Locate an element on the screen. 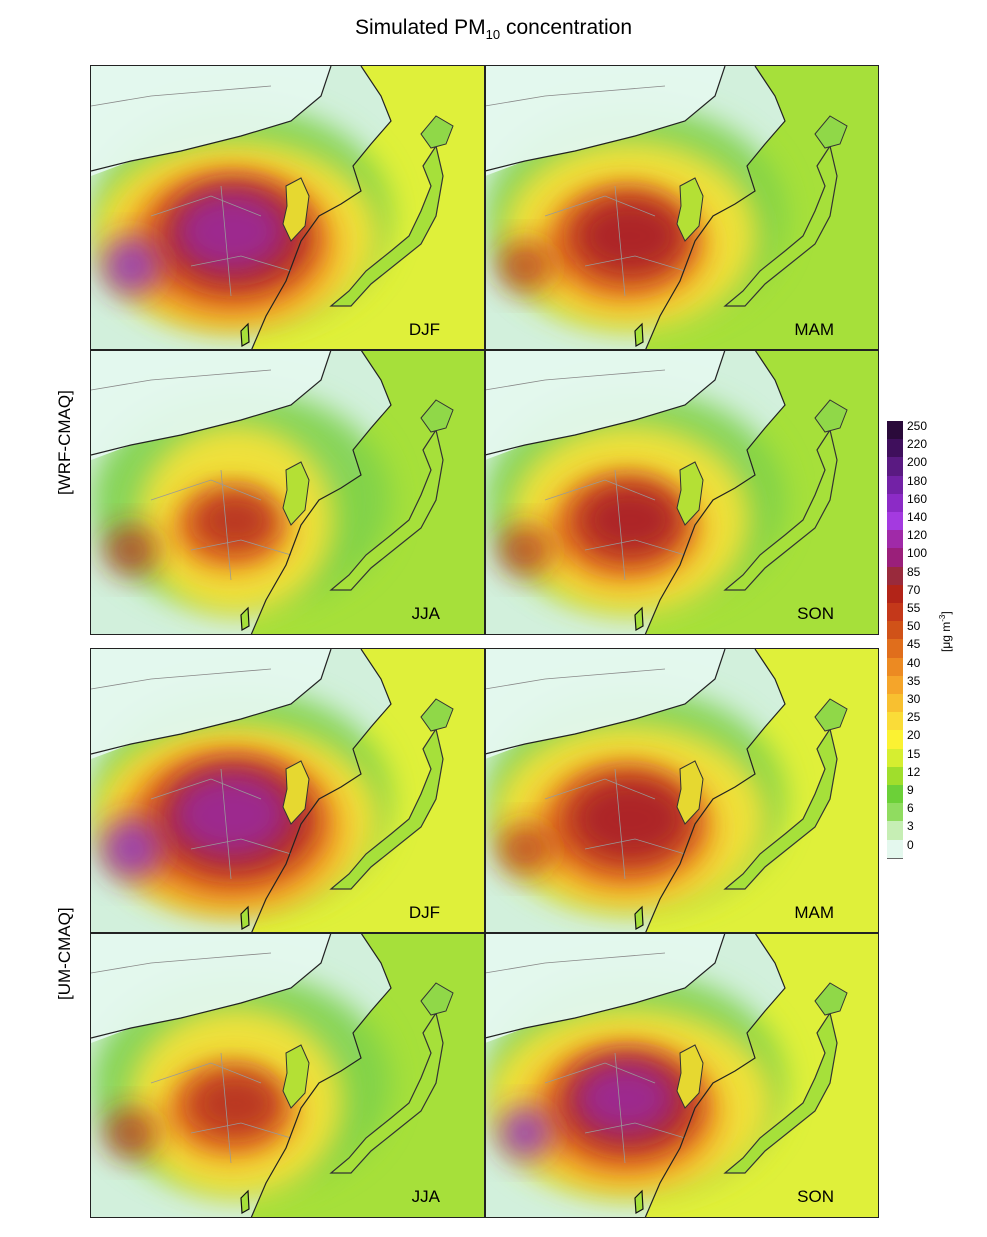 This screenshot has width=987, height=1237. colorbar-tick-label: 40 is located at coordinates (914, 662).